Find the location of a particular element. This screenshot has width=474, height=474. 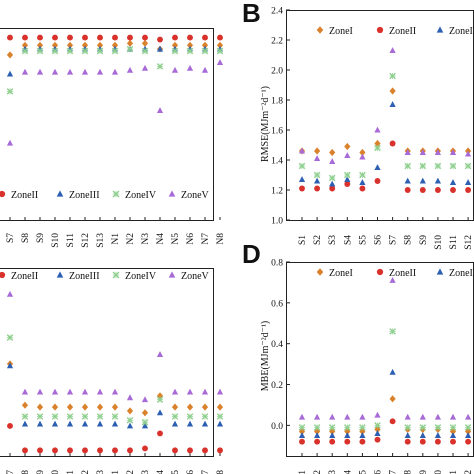

panel-c-xtick-label: N5 is located at coordinates (176, 472).